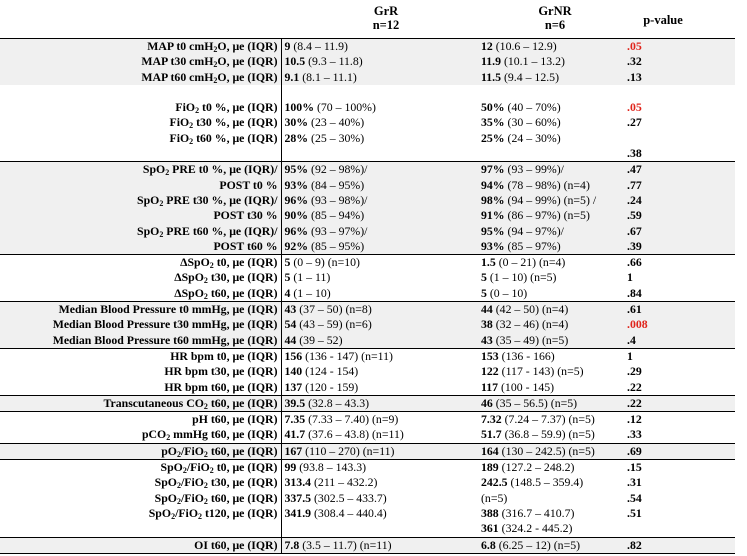 This screenshot has height=556, width=747. Describe the element at coordinates (491, 76) in the screenshot. I see `grnr-value-median: 11.5` at that location.